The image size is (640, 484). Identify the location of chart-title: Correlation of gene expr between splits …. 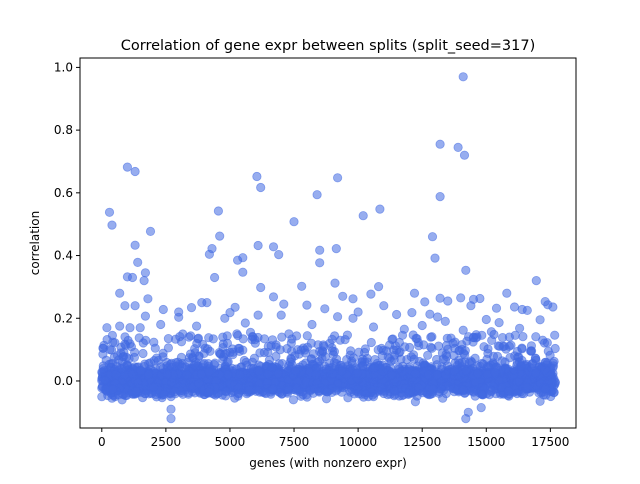
(328, 46).